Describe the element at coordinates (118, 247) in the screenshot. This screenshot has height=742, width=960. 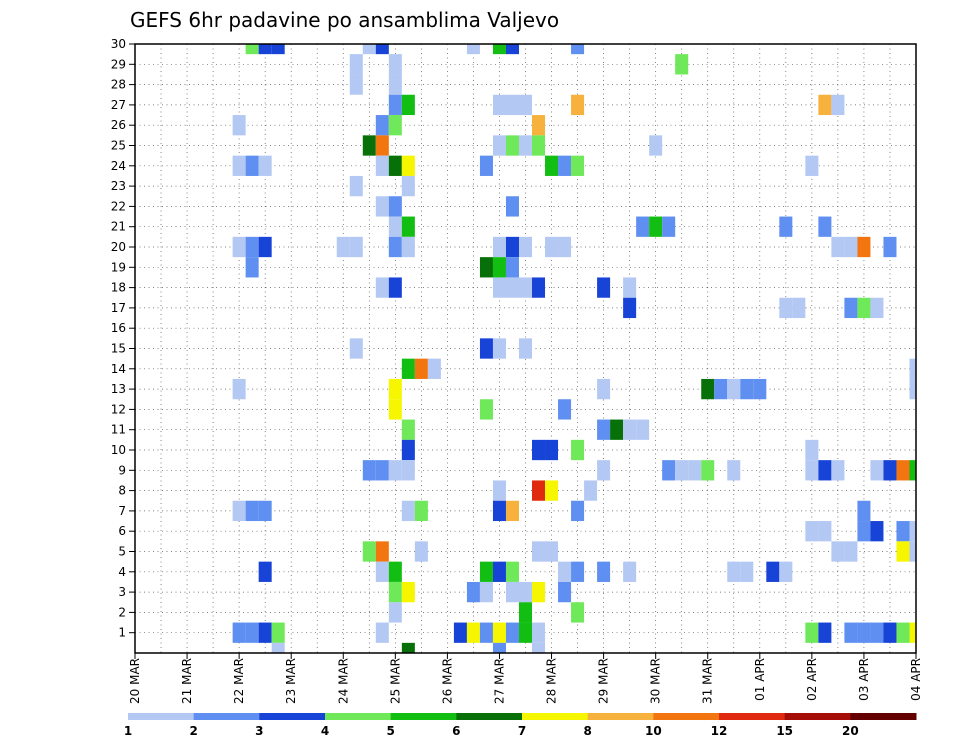
I see `y-tick-label: 20` at that location.